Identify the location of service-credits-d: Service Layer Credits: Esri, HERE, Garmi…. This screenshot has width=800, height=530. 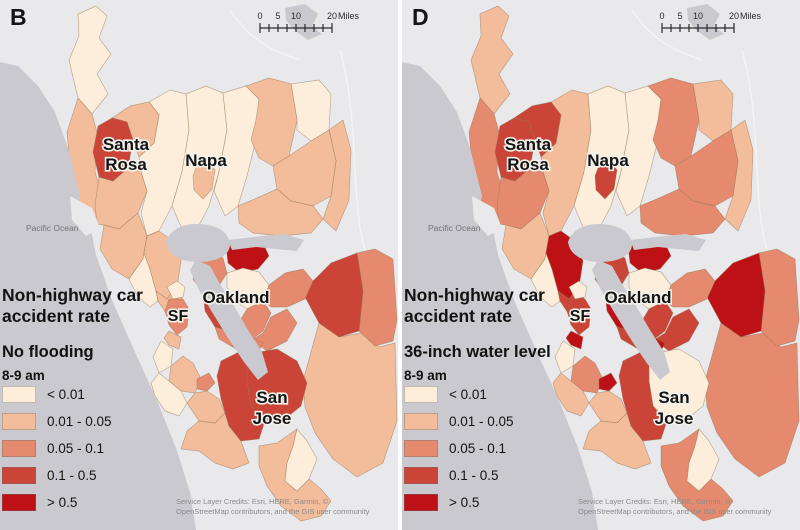
(674, 506).